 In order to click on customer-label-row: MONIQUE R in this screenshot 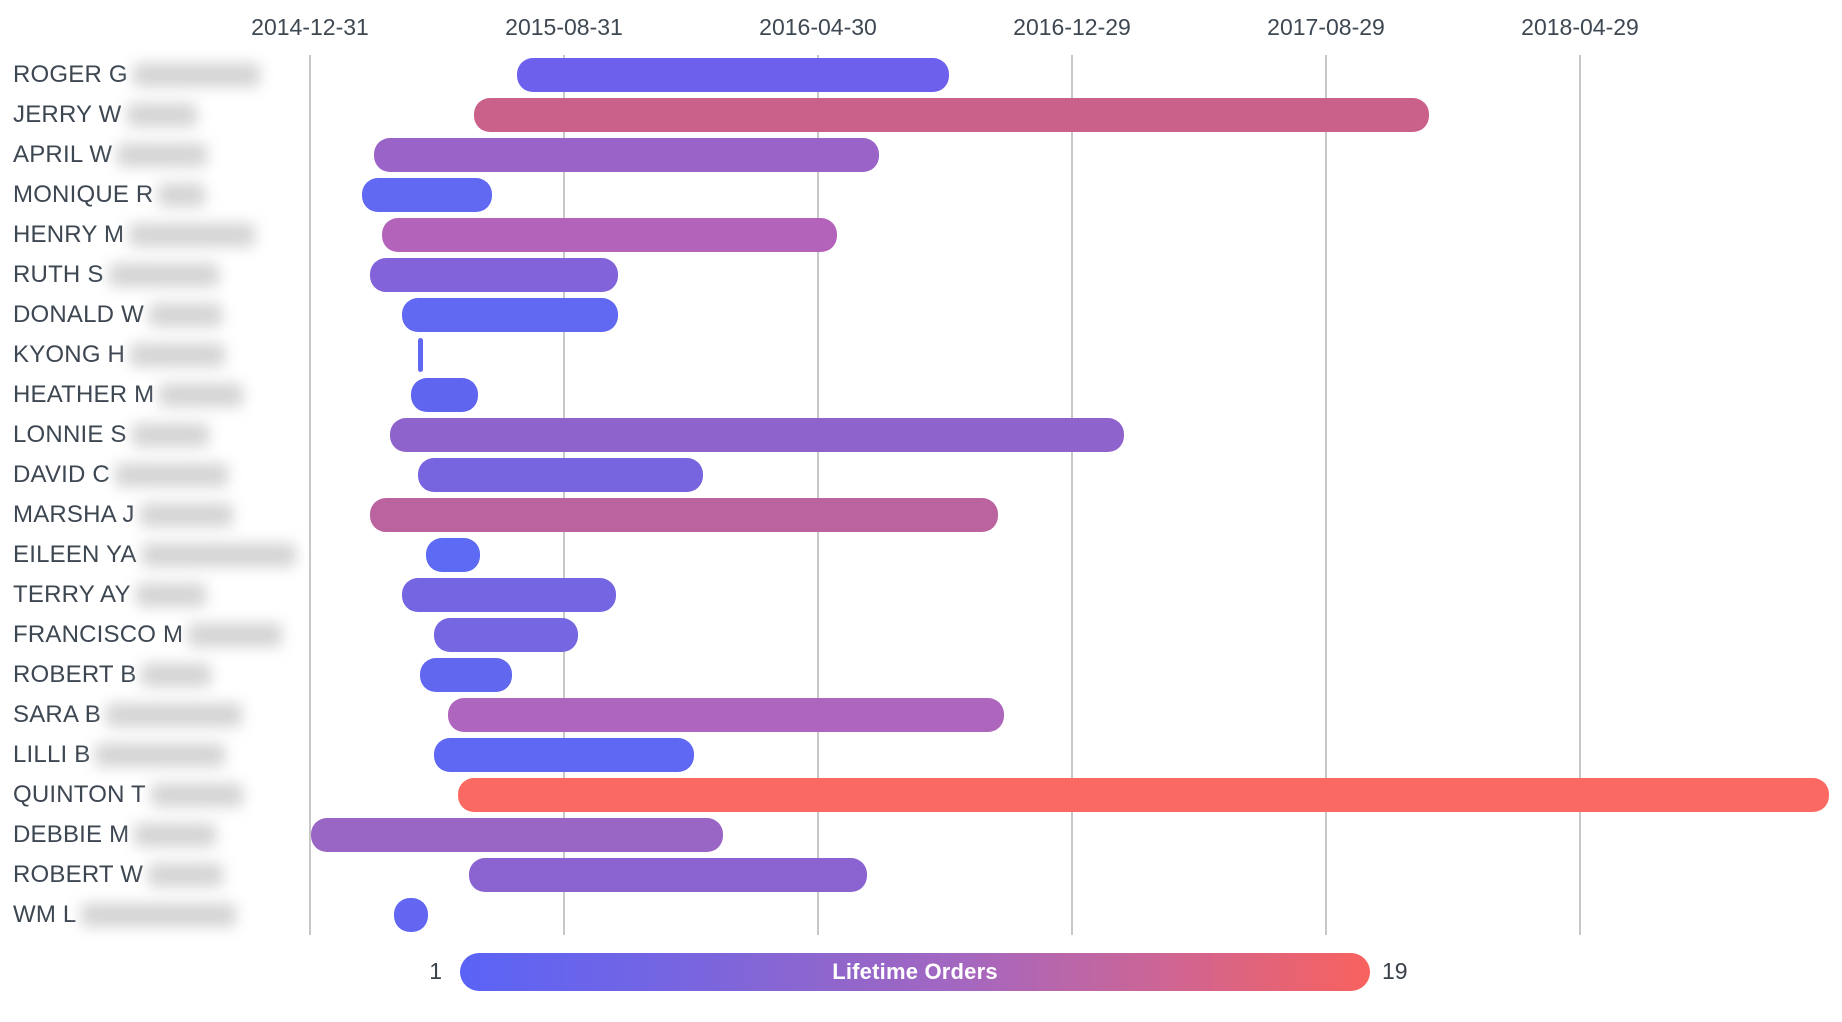, I will do `click(109, 195)`.